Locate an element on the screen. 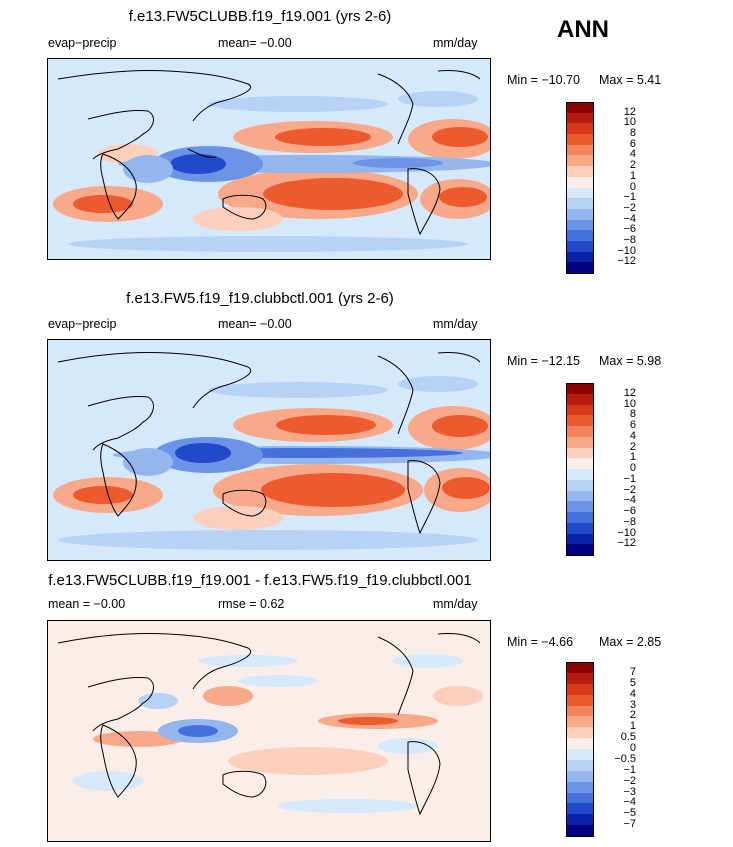 This screenshot has width=733, height=847. colorbar-level-label: 3 is located at coordinates (632, 704).